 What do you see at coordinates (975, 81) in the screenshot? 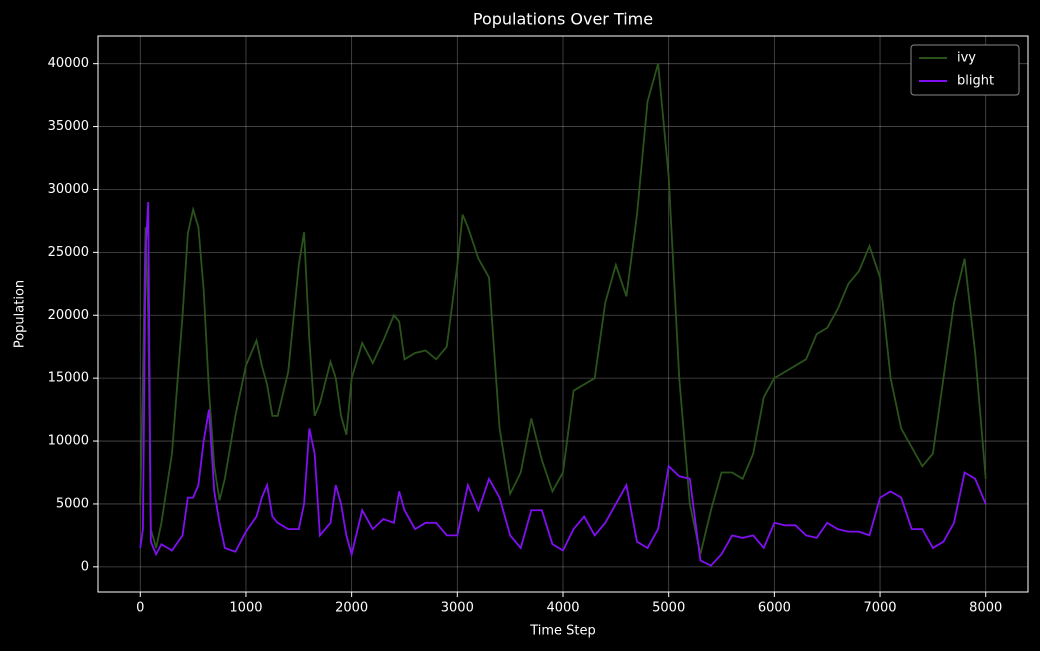
I see `legend-label: blight` at bounding box center [975, 81].